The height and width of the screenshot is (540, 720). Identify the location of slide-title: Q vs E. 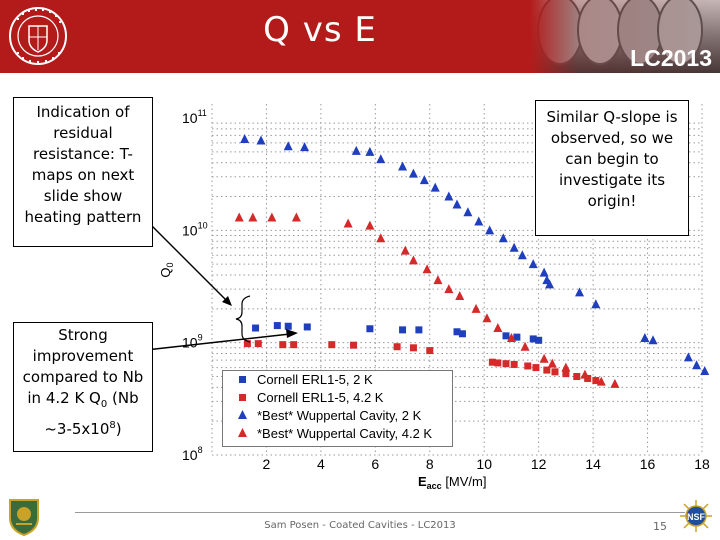
(320, 30).